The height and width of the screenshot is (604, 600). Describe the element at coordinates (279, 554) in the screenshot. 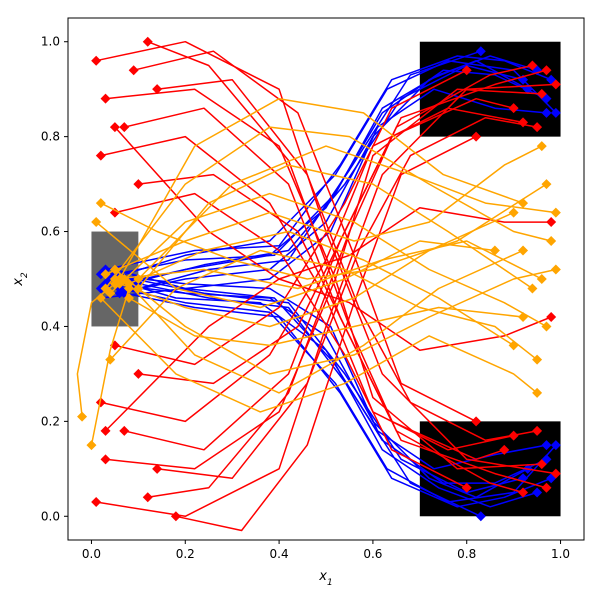

I see `x-tick-label: 0.4` at that location.